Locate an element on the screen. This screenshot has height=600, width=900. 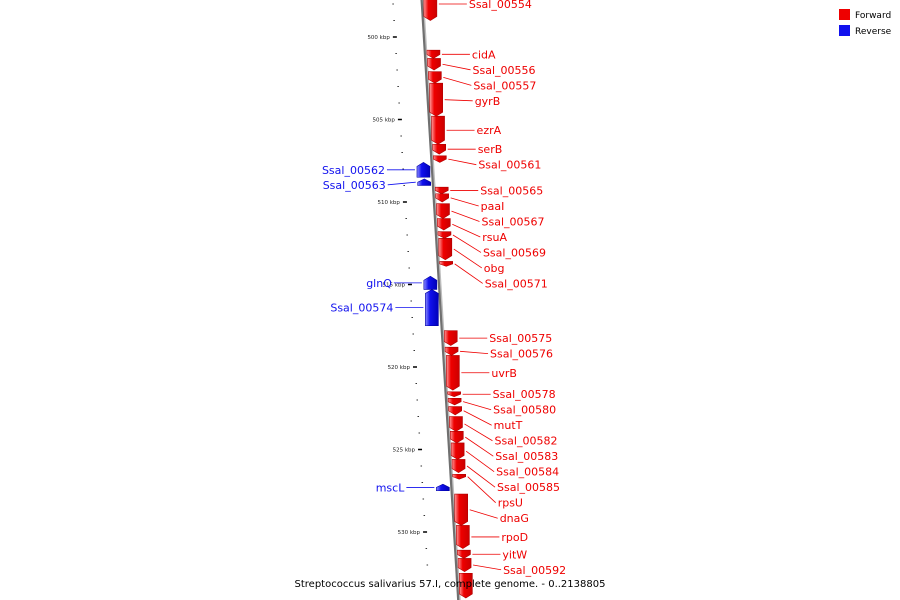
gene-dnaG is located at coordinates (461, 509).